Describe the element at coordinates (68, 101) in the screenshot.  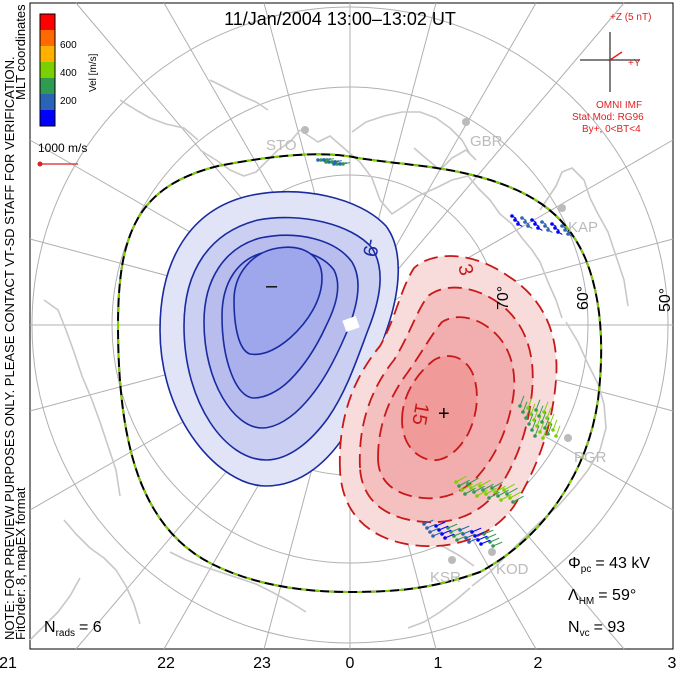
I see `color-bar-tick-200: 200` at that location.